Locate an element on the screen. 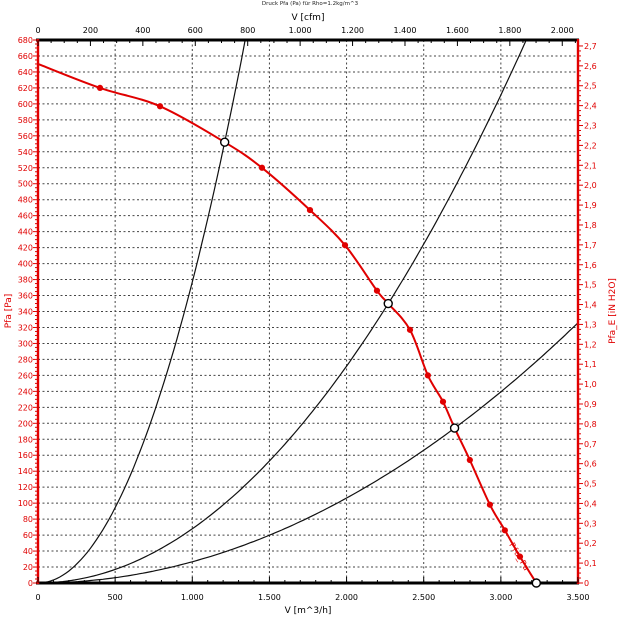  tick-label: 1,9 is located at coordinates (590, 205).